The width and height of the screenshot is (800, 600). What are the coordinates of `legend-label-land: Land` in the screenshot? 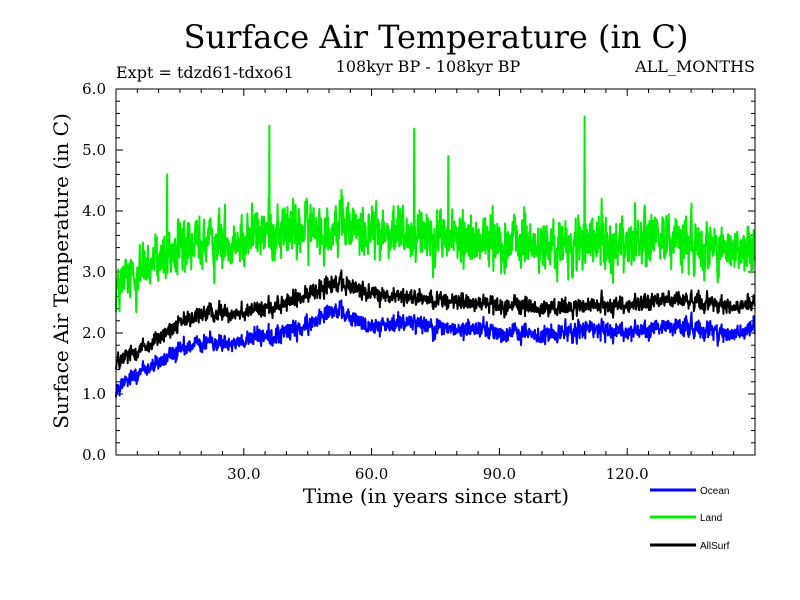 It's located at (711, 518).